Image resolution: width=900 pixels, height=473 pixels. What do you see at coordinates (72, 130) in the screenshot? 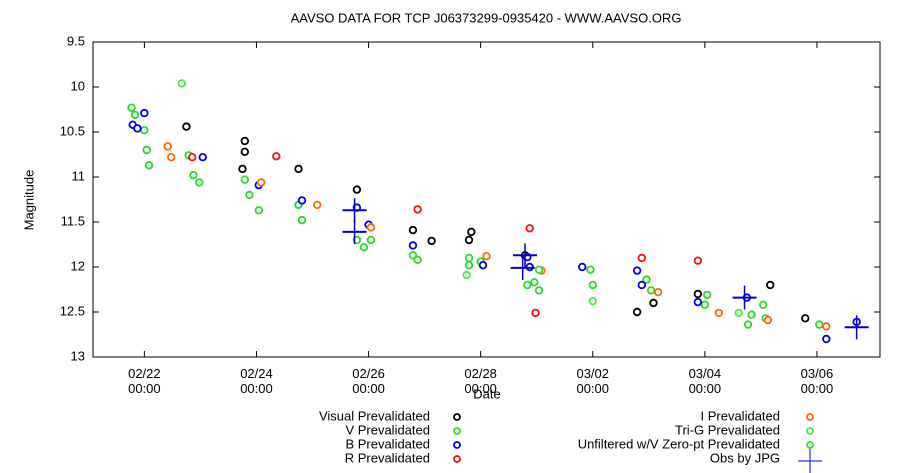
I see `y-tick-label: 10.5` at bounding box center [72, 130].